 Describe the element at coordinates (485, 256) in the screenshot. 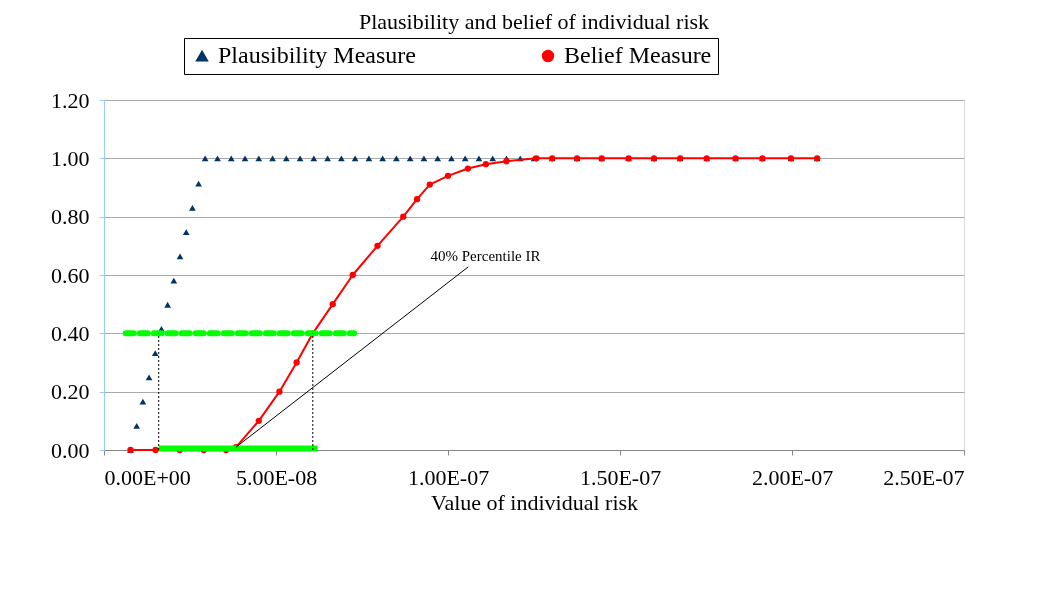

I see `annotation: 40% Percentile IR` at that location.